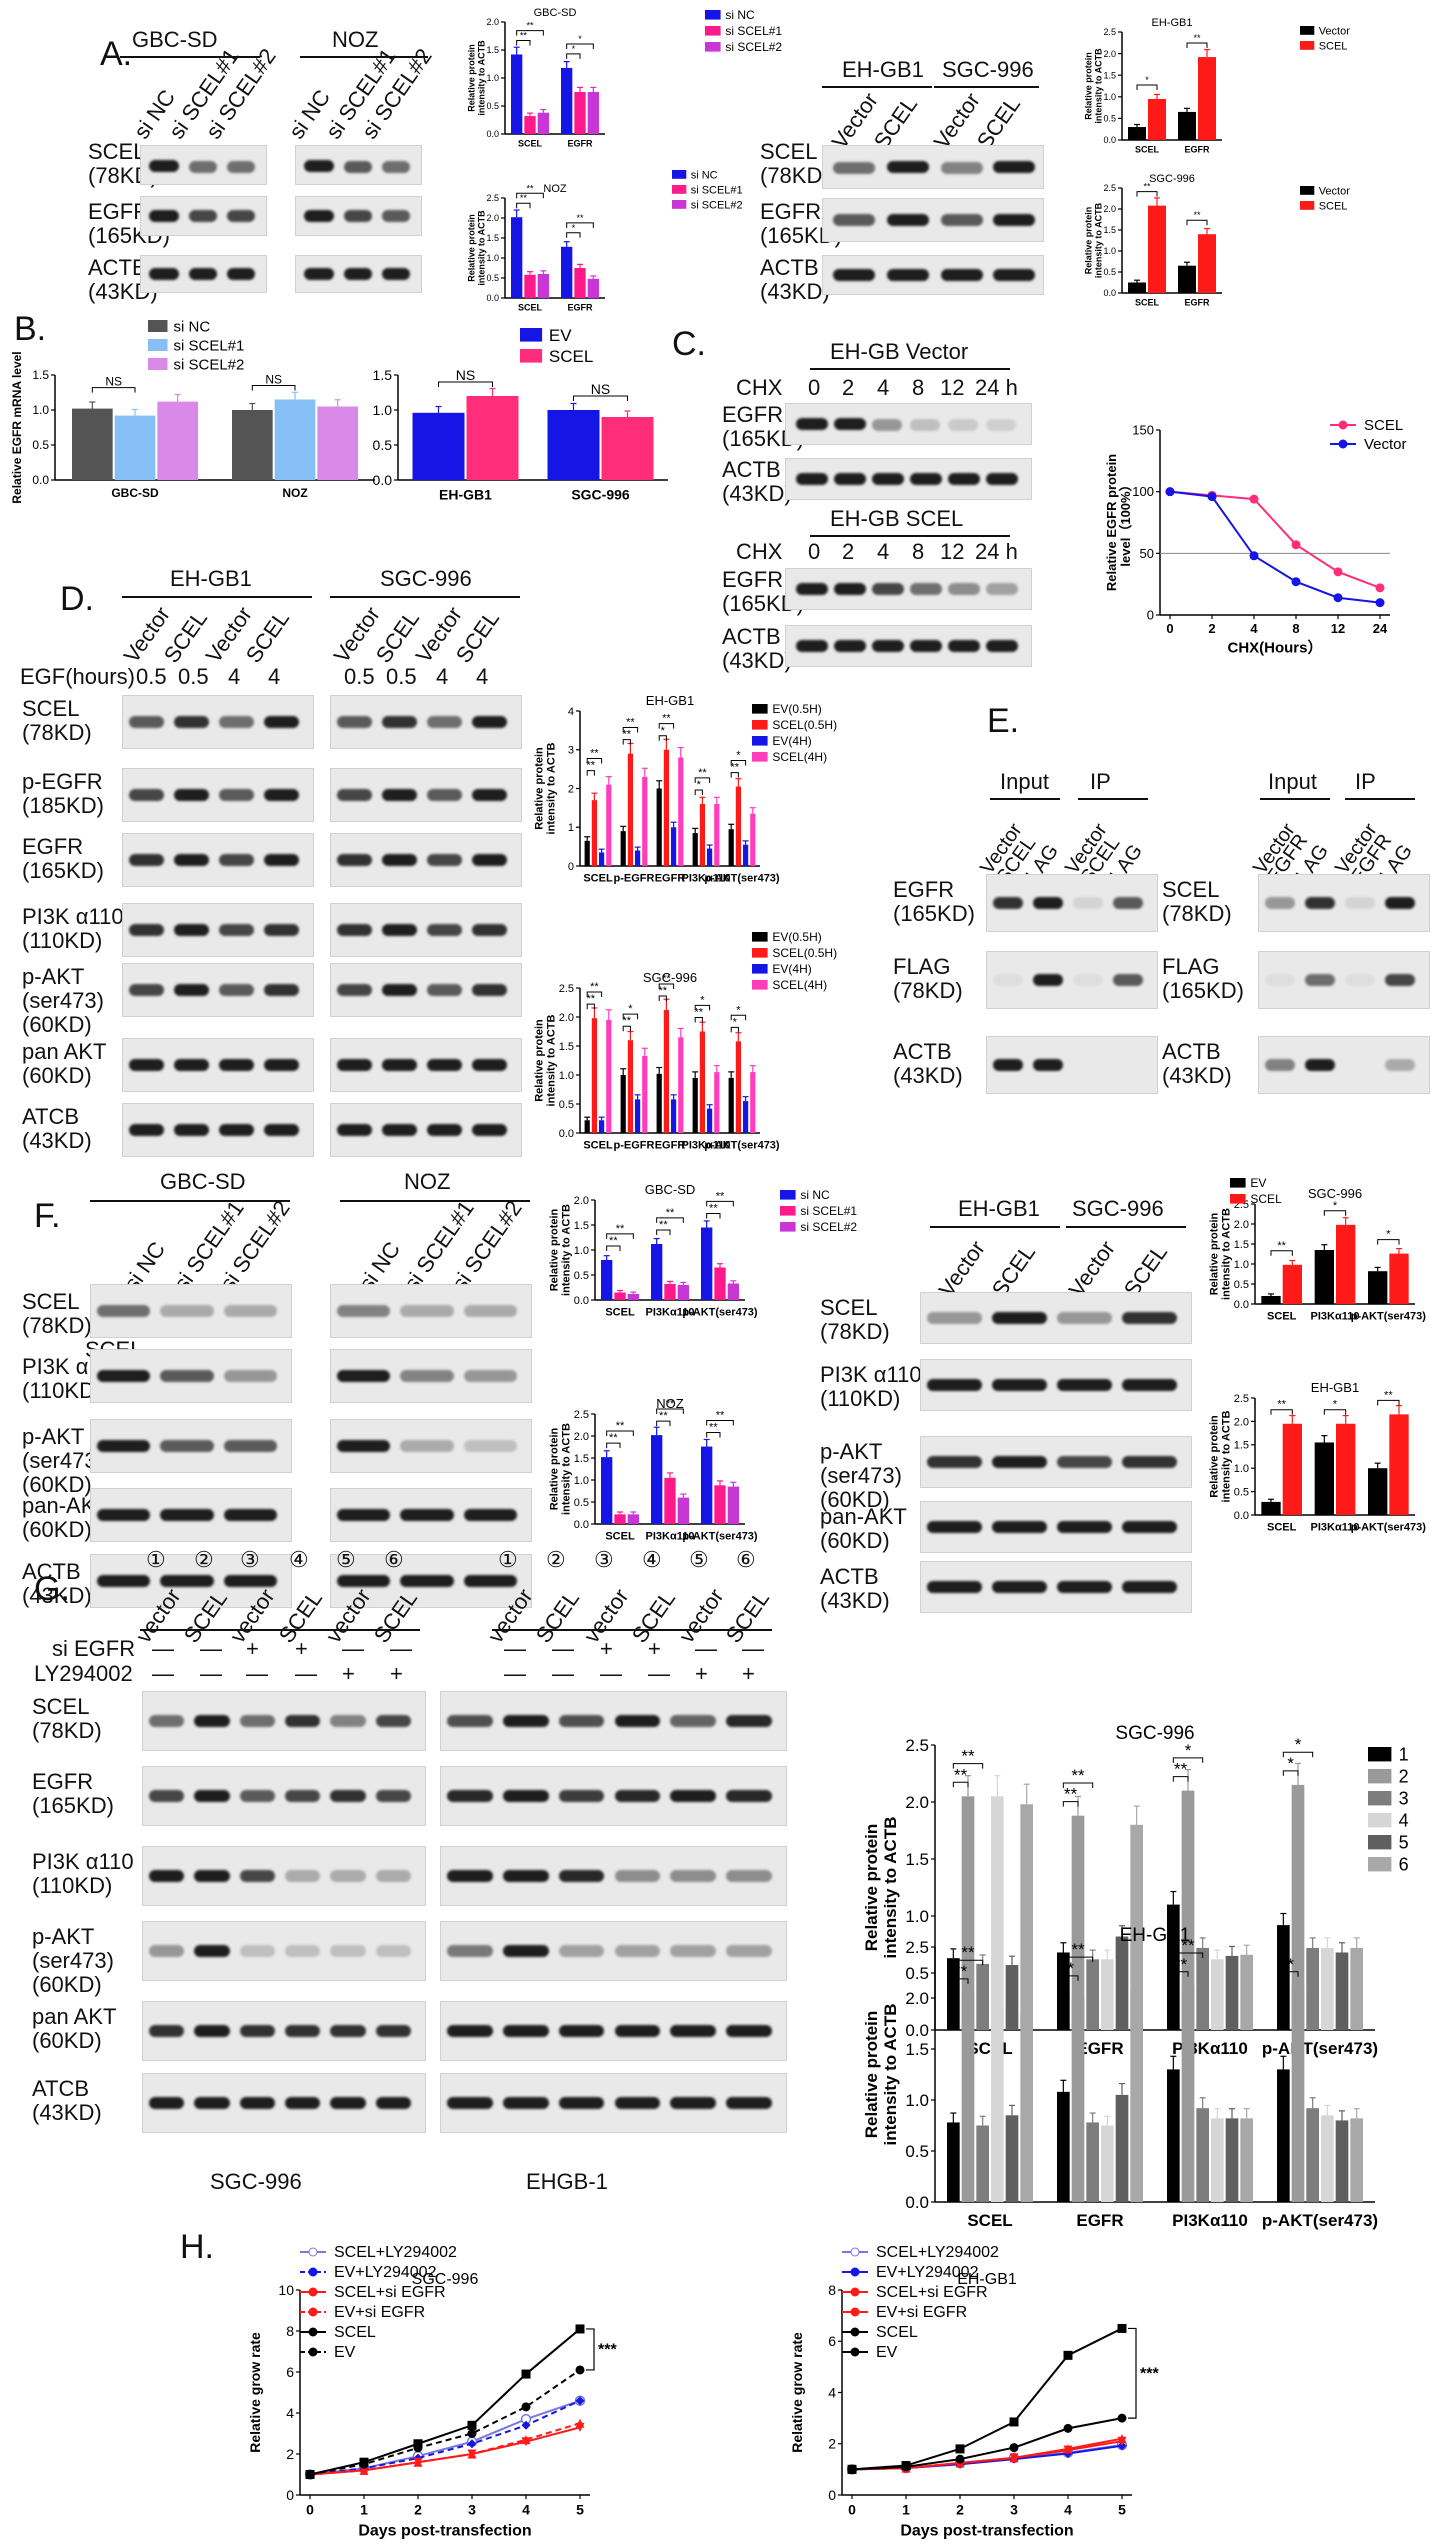 The height and width of the screenshot is (2547, 1451). What do you see at coordinates (890, 1888) in the screenshot?
I see `y-axis-label-line: intensity to ACTB` at bounding box center [890, 1888].